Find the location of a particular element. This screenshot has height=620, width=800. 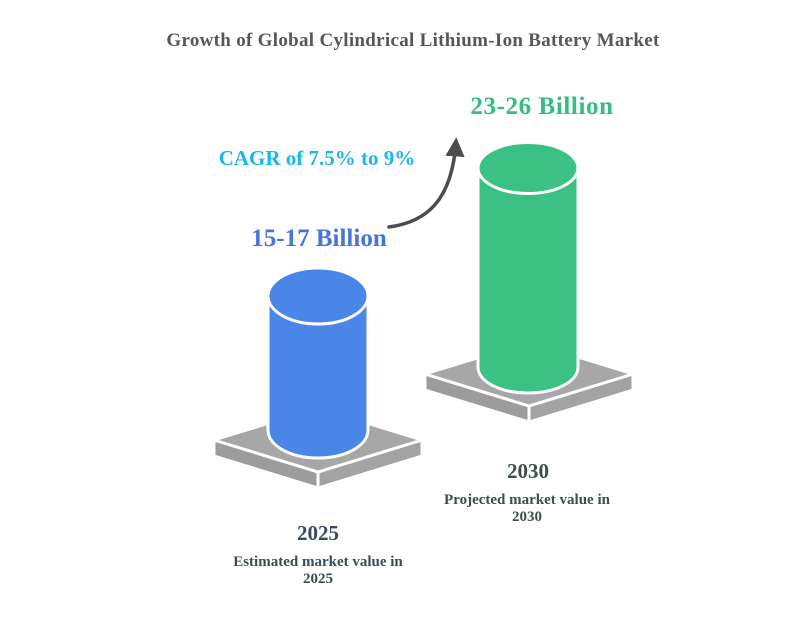

year-label-2030: 2030 is located at coordinates (528, 471).